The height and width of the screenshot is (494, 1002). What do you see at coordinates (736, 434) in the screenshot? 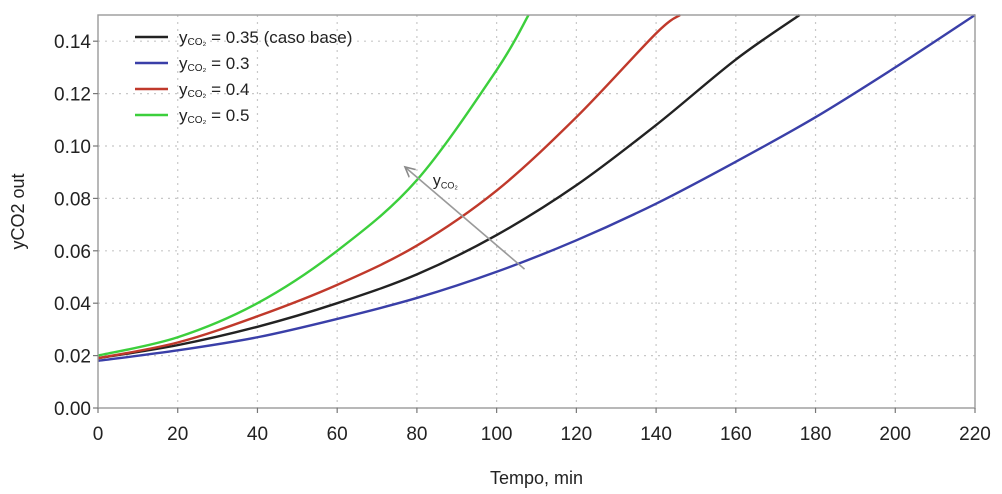
I see `x-tick-label: 160` at bounding box center [736, 434].